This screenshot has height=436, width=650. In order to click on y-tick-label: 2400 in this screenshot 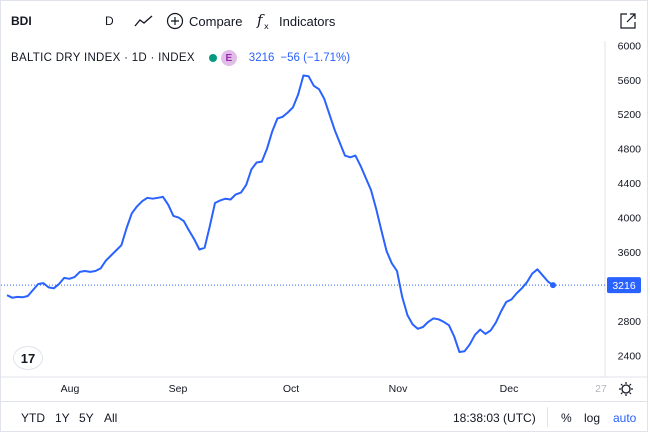, I will do `click(630, 356)`.